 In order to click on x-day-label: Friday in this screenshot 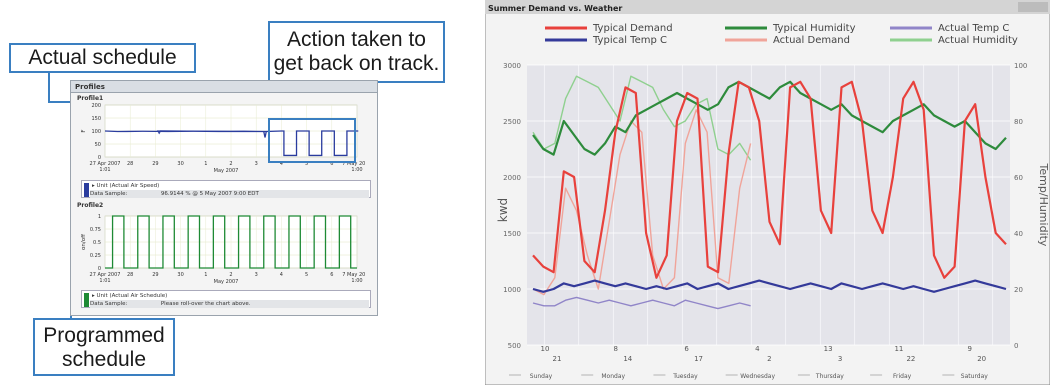, I will do `click(902, 376)`.